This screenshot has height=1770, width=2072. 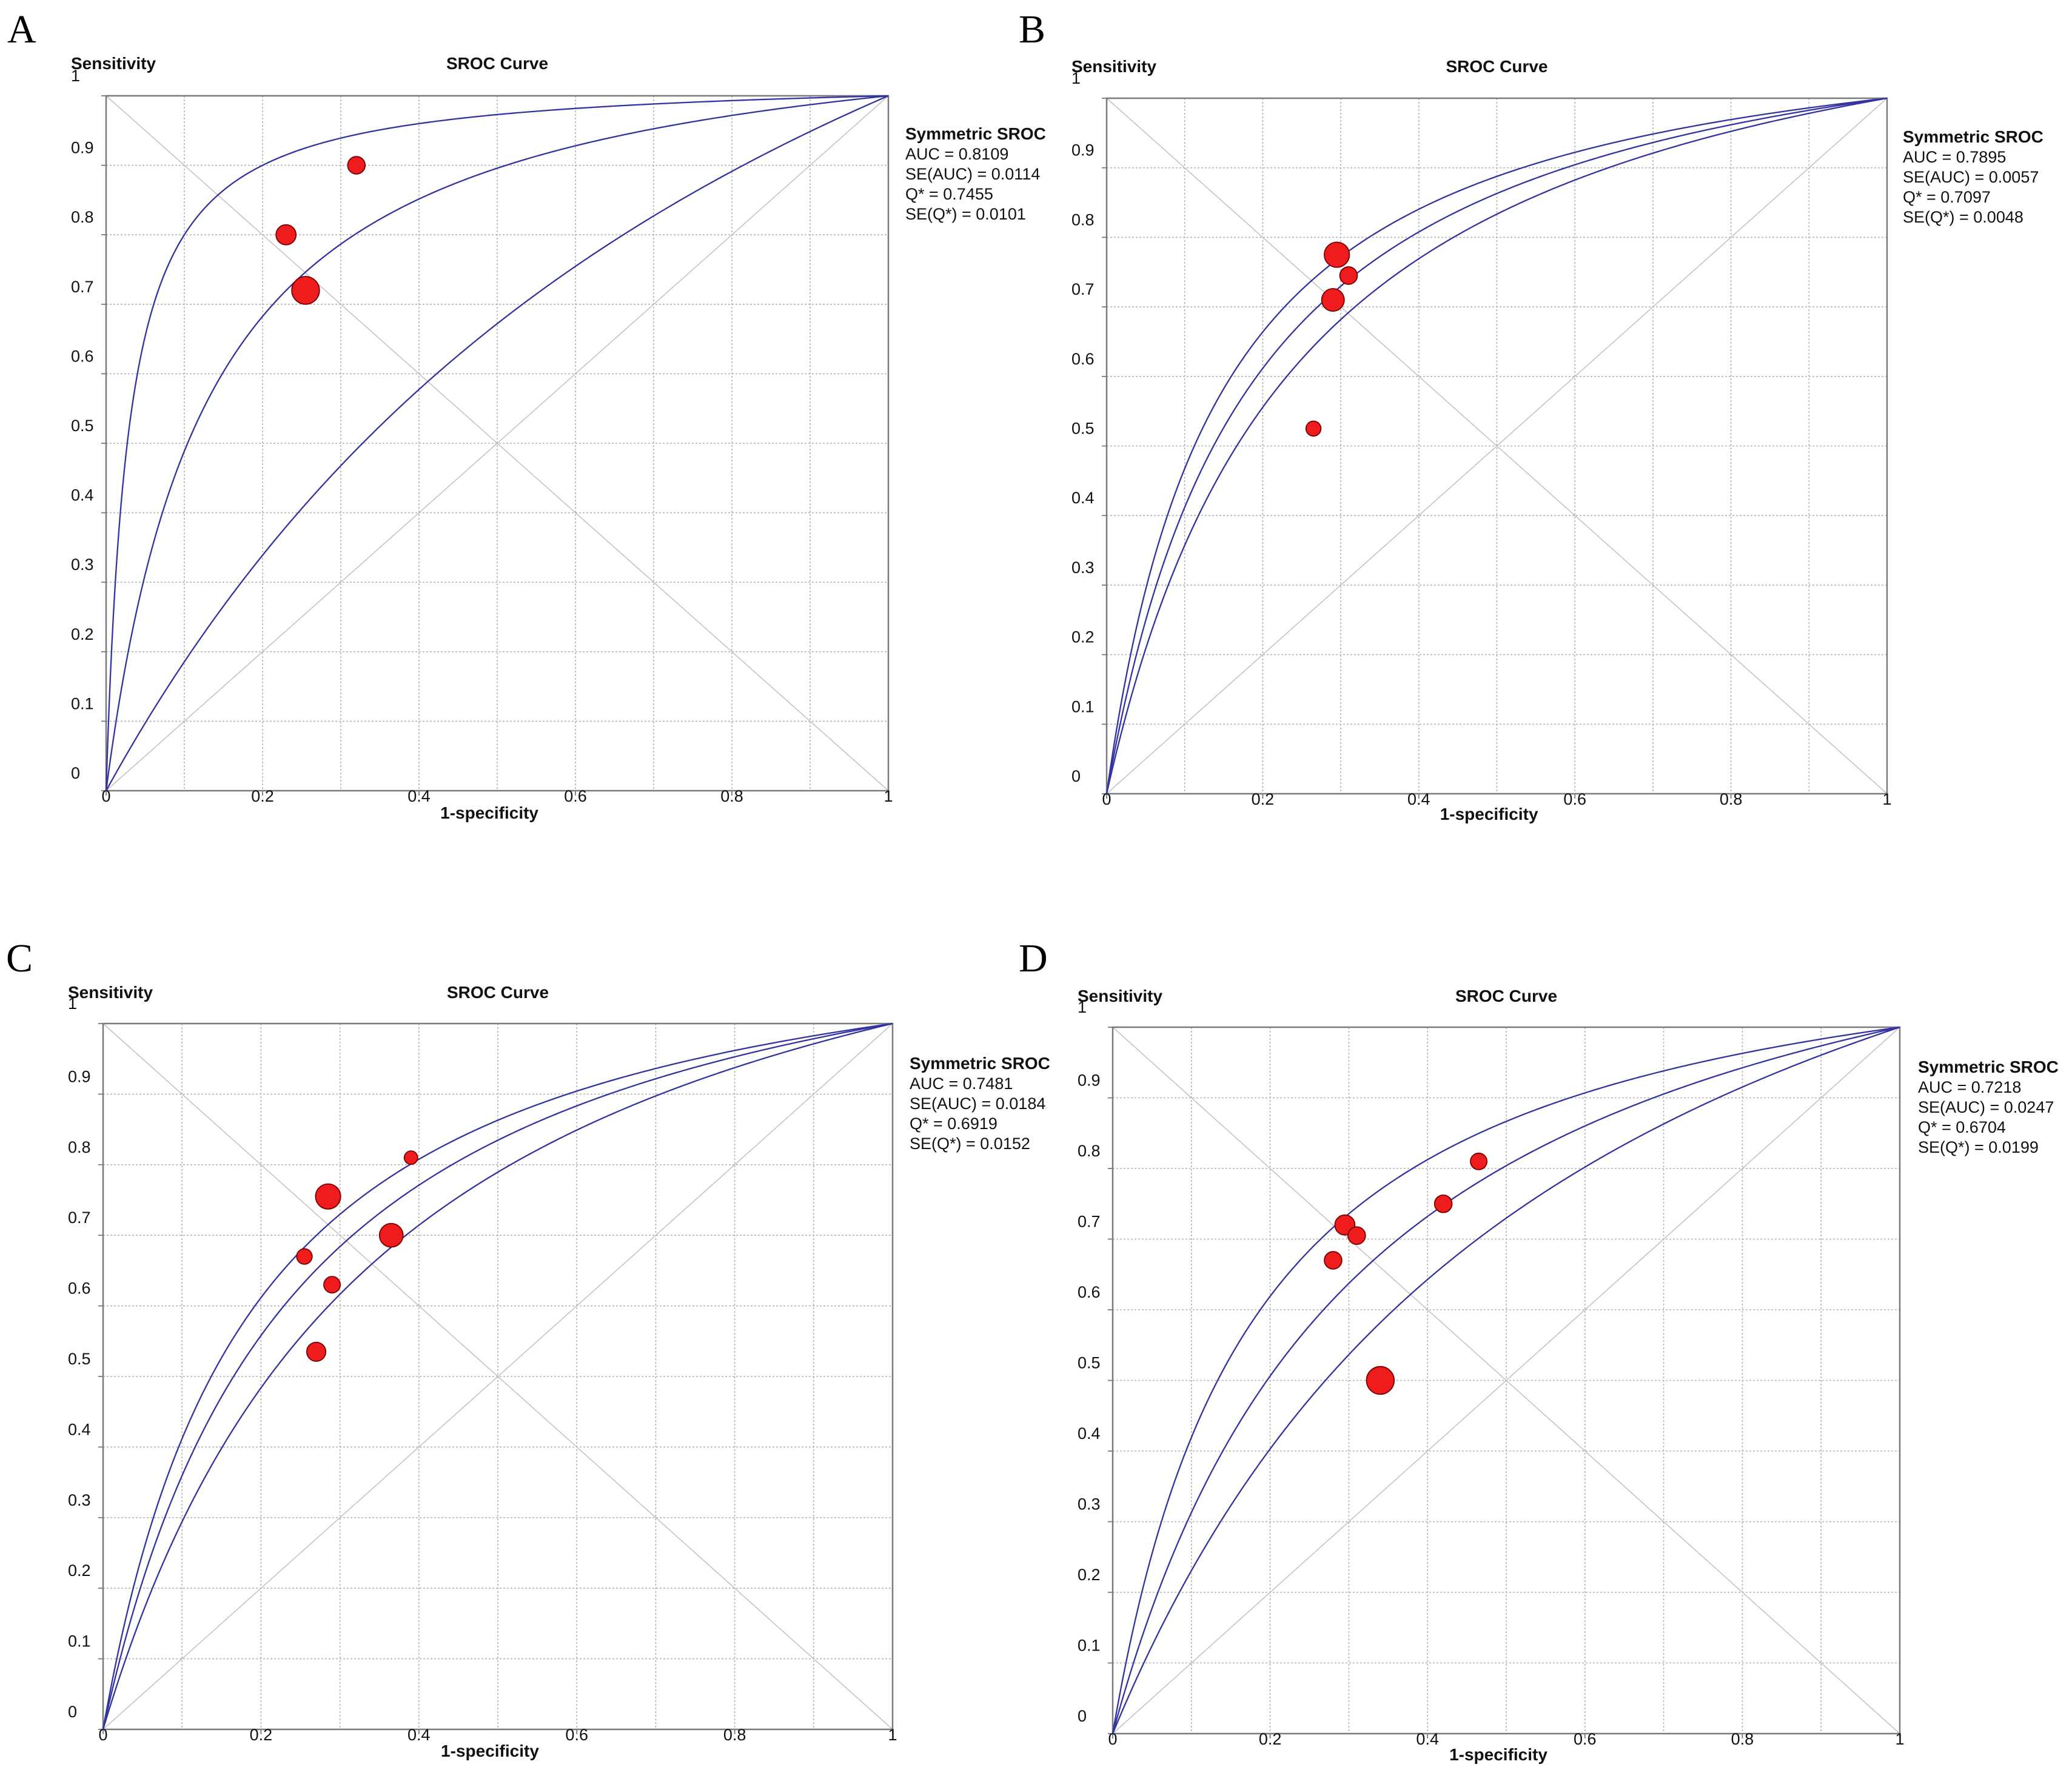 What do you see at coordinates (1954, 157) in the screenshot?
I see `stats-line: AUC = 0.7895` at bounding box center [1954, 157].